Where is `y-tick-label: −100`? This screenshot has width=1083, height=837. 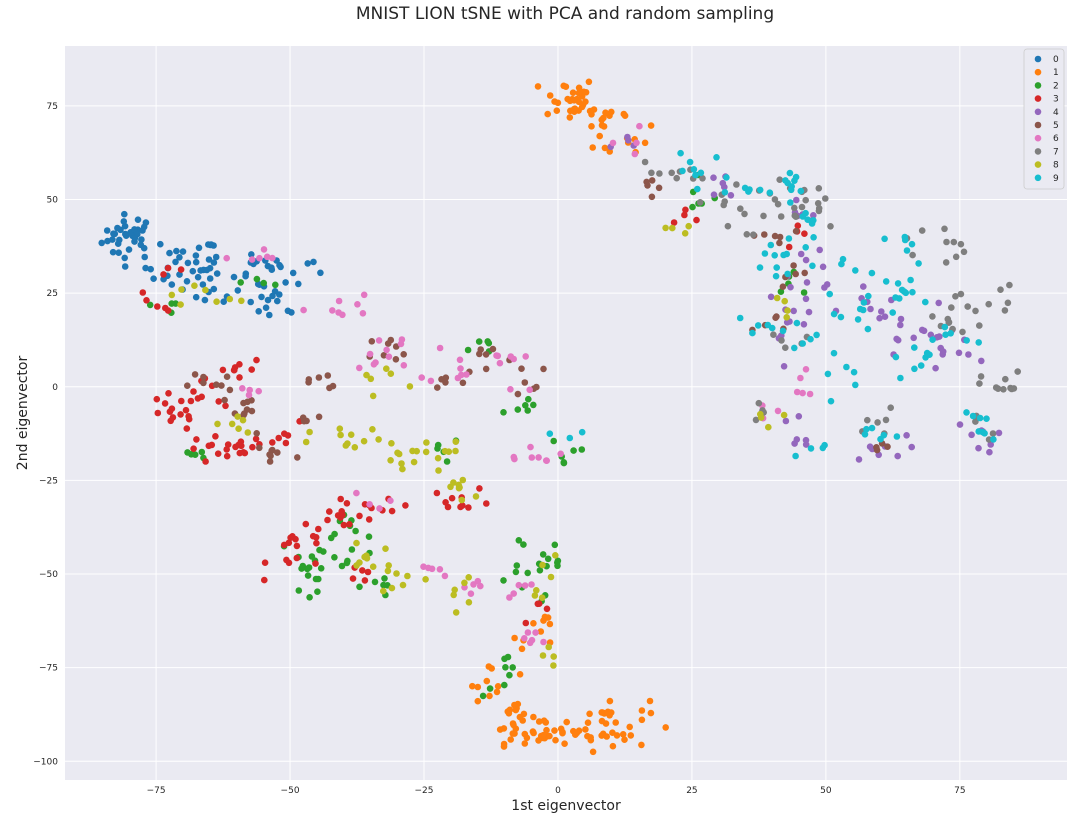
y-tick-label: −100 is located at coordinates (45, 762).